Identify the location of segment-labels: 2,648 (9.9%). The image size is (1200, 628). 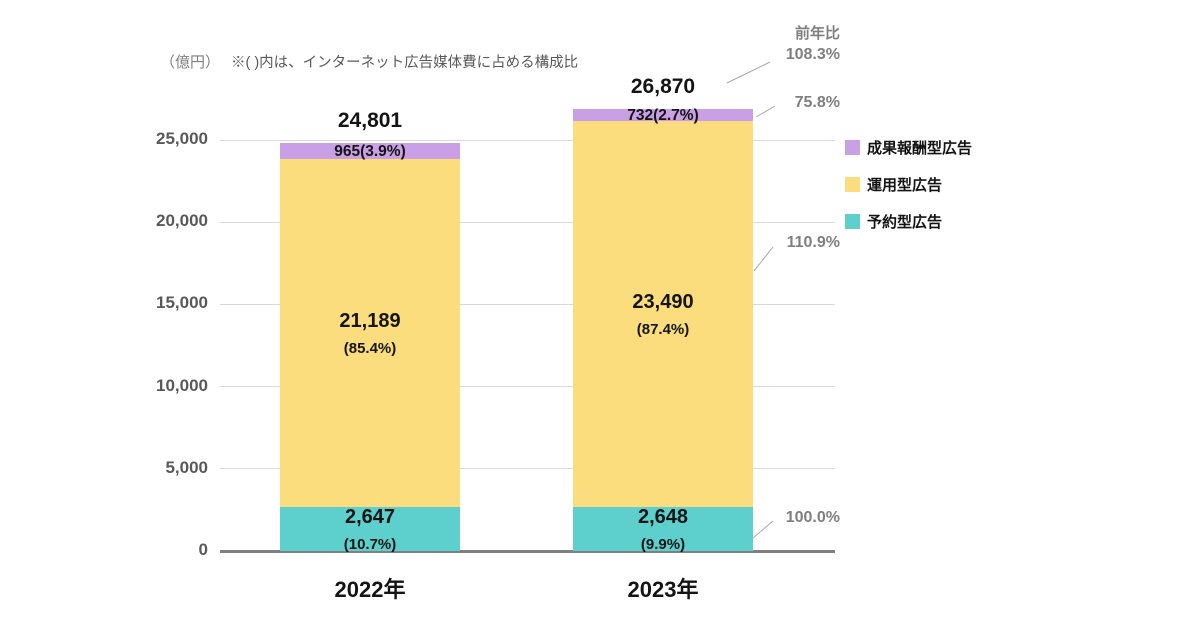
(663, 529).